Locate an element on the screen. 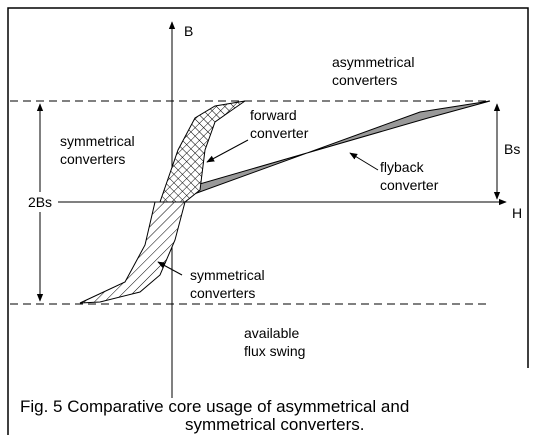 The height and width of the screenshot is (435, 537). label-line: asymmetrical is located at coordinates (373, 62).